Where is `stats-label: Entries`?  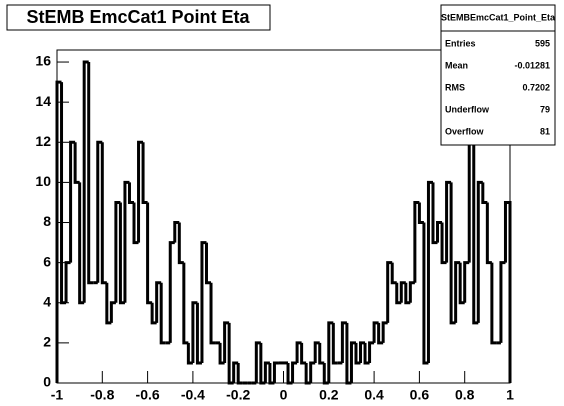
stats-label: Entries is located at coordinates (460, 43).